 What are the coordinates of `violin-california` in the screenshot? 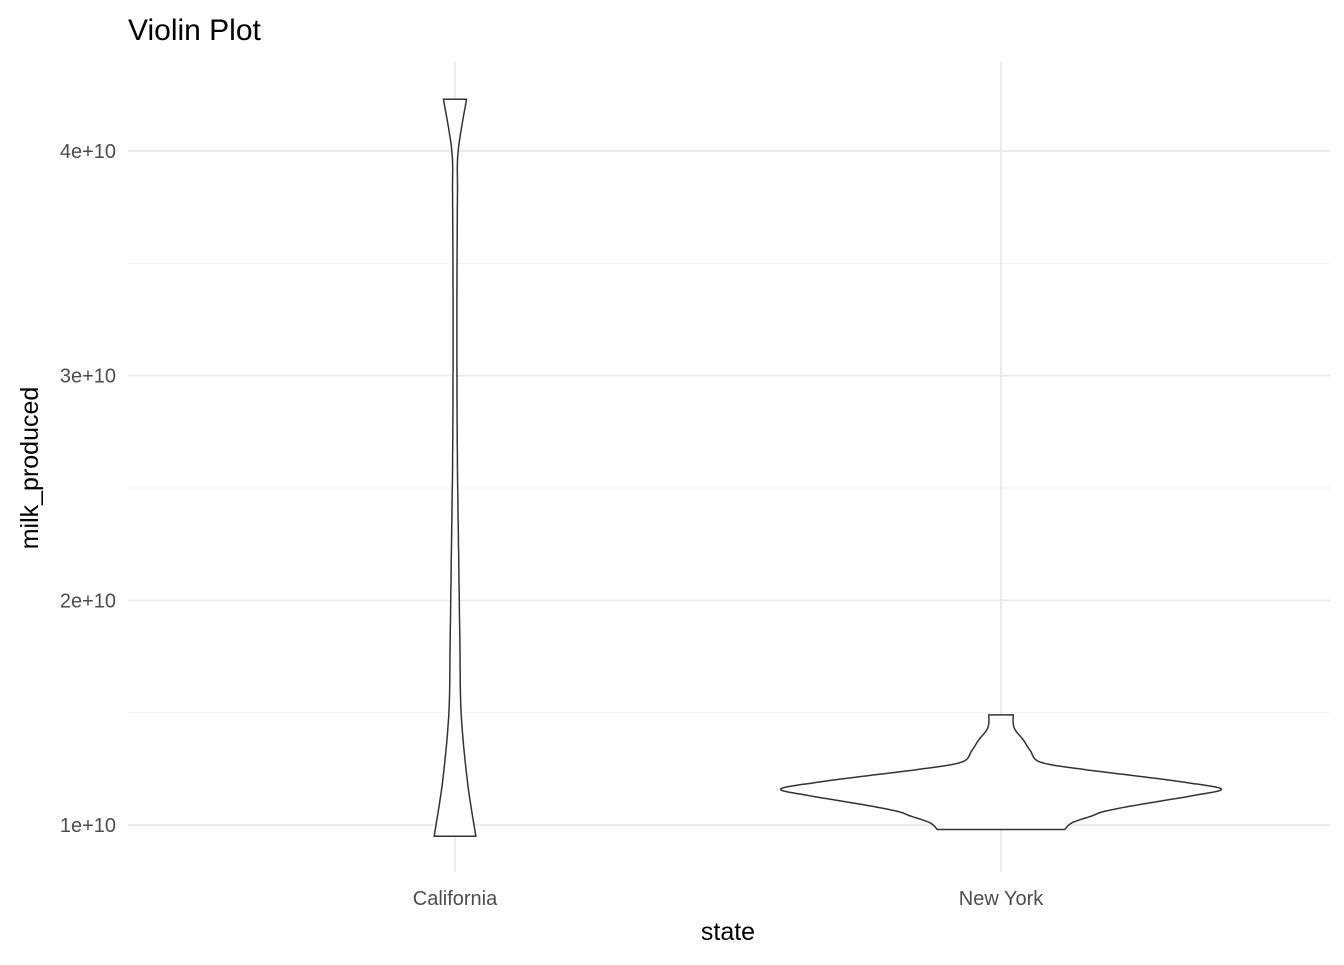 It's located at (455, 467).